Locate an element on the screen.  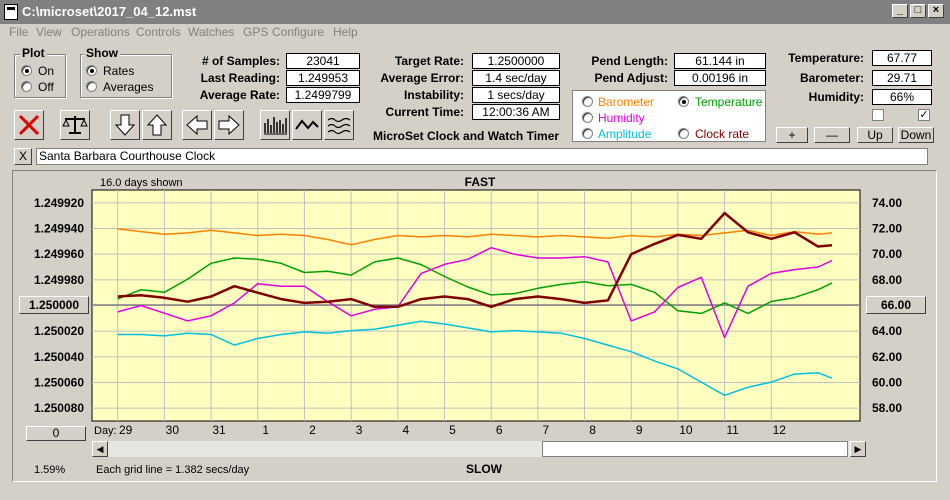
scroll-left-button: ◀ is located at coordinates (100, 449).